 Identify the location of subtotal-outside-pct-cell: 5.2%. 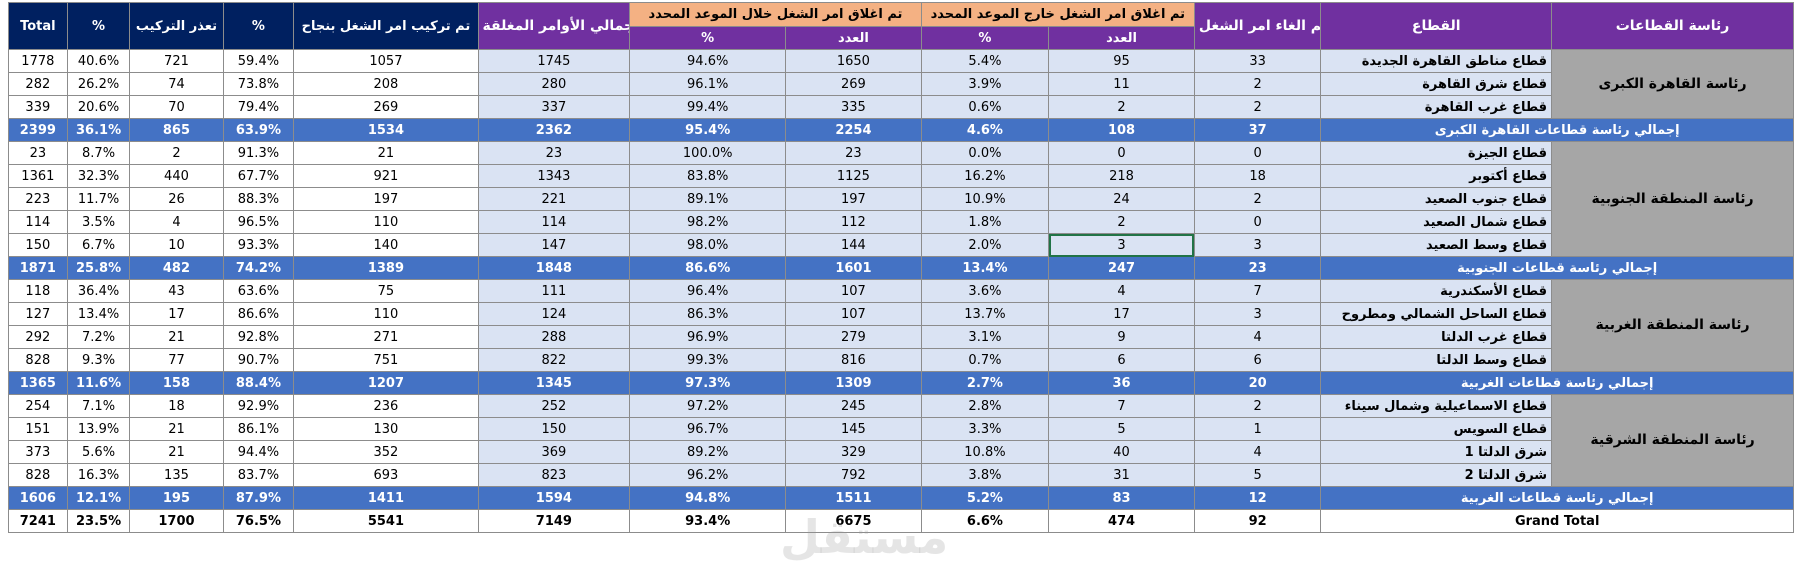
(985, 498).